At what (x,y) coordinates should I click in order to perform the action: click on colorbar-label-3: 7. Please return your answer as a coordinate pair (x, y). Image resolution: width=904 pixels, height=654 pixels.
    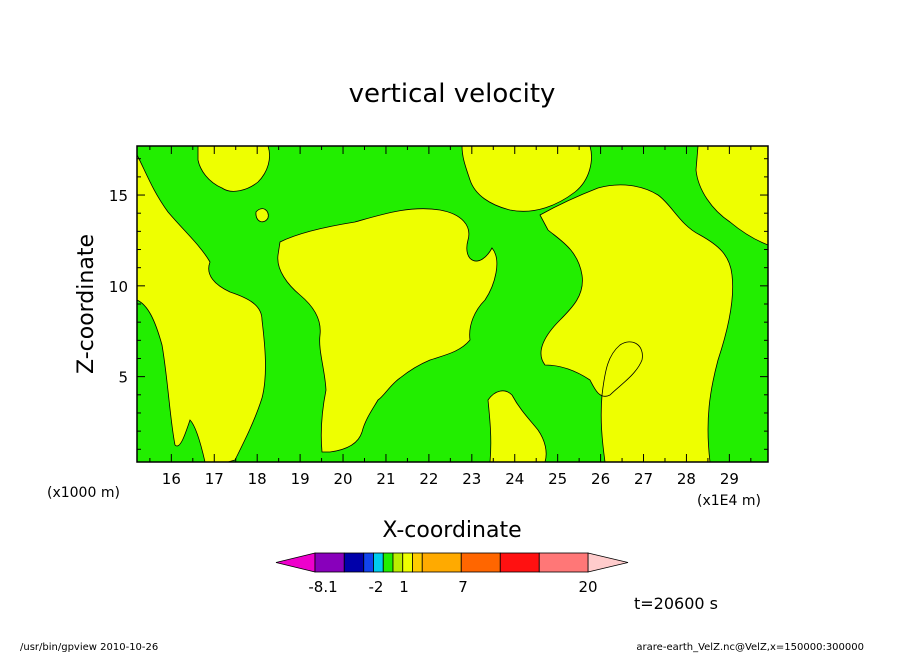
    Looking at the image, I should click on (463, 587).